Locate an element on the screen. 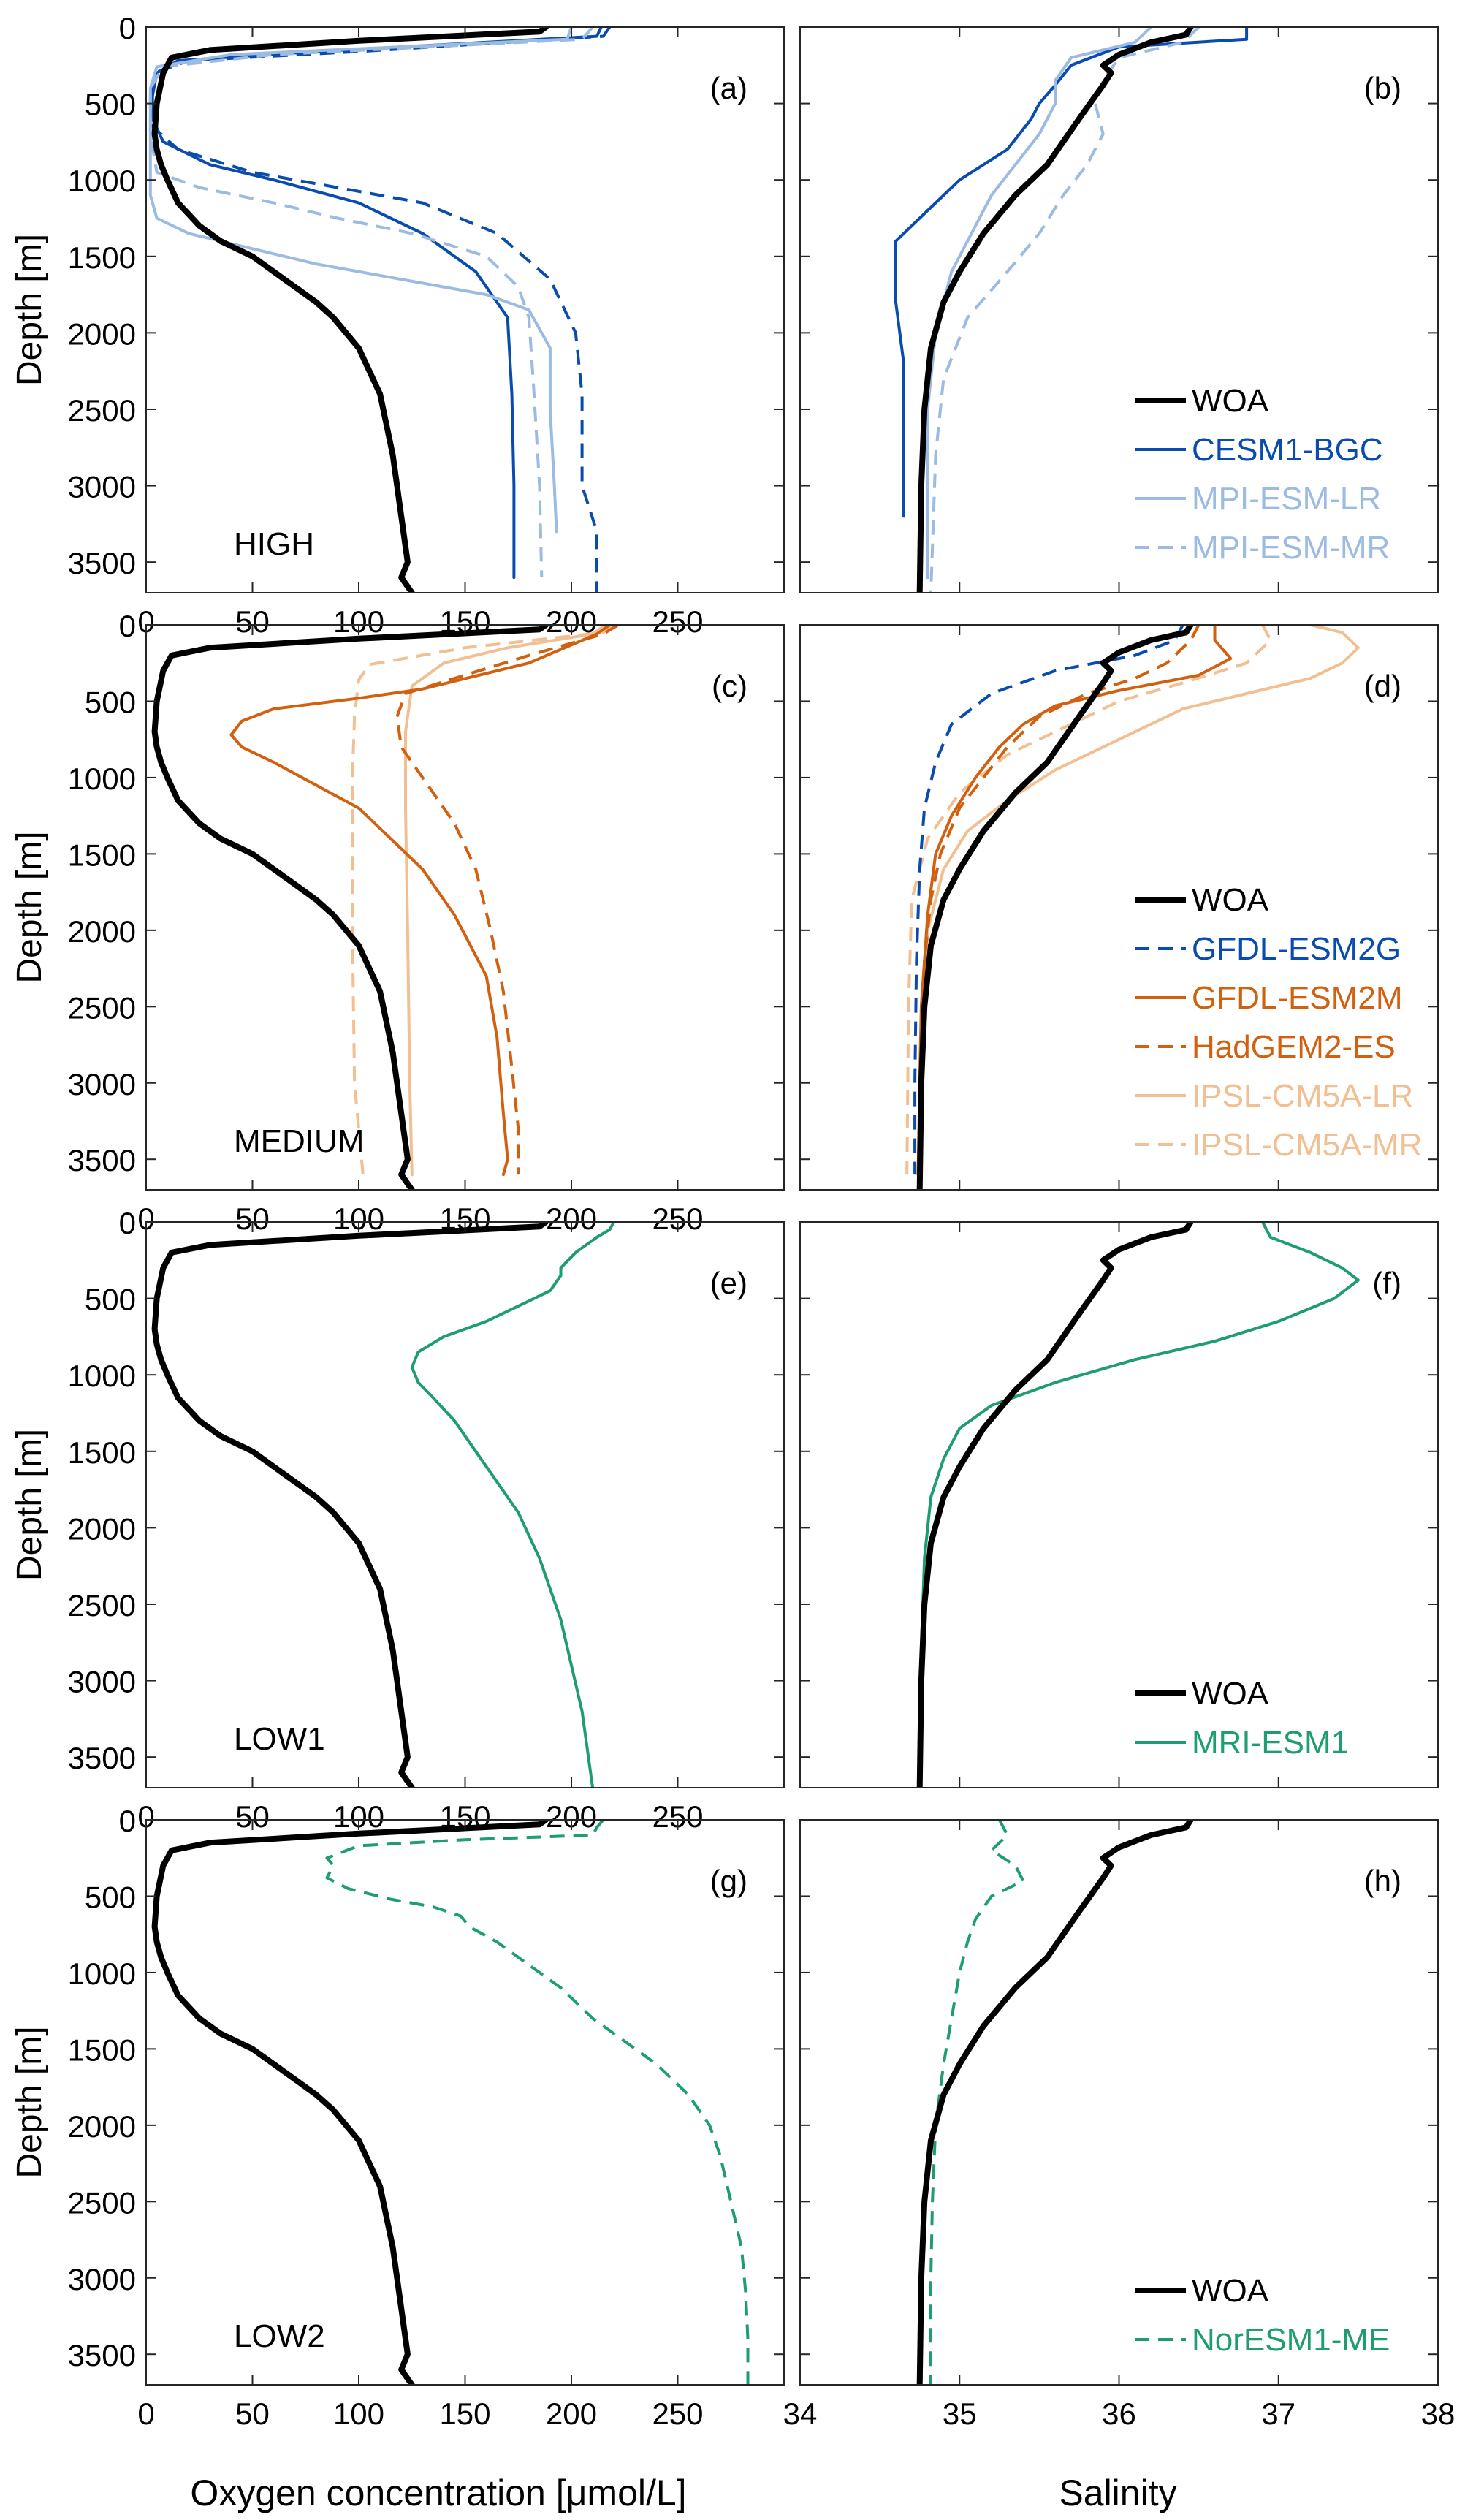  group-label: MEDIUM is located at coordinates (299, 1141).